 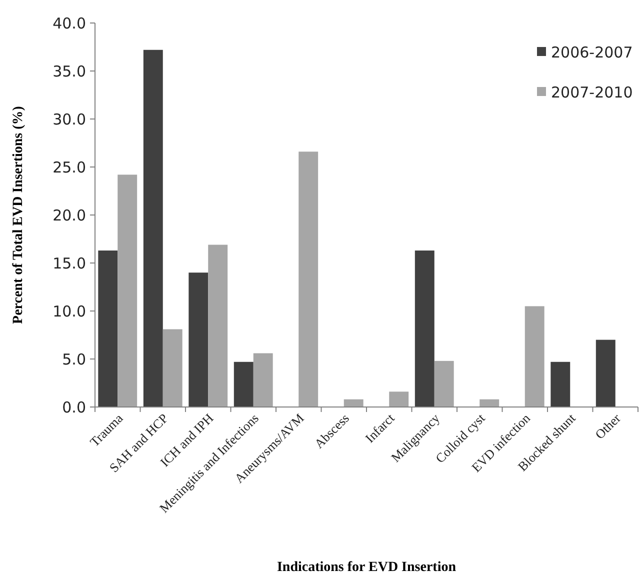 What do you see at coordinates (592, 92) in the screenshot?
I see `legend-label: 2007-2010` at bounding box center [592, 92].